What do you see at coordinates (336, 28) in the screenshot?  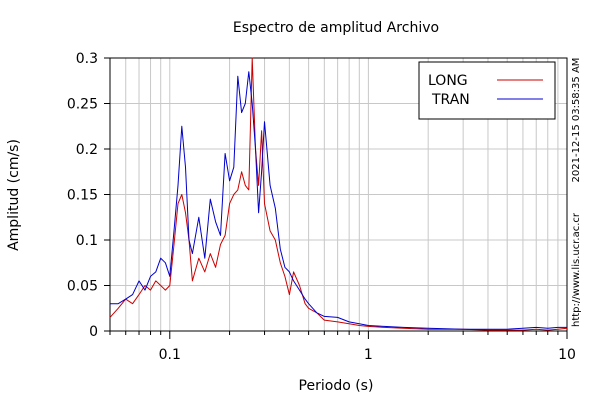 I see `chart-title: Espectro de amplitud Archivo` at bounding box center [336, 28].